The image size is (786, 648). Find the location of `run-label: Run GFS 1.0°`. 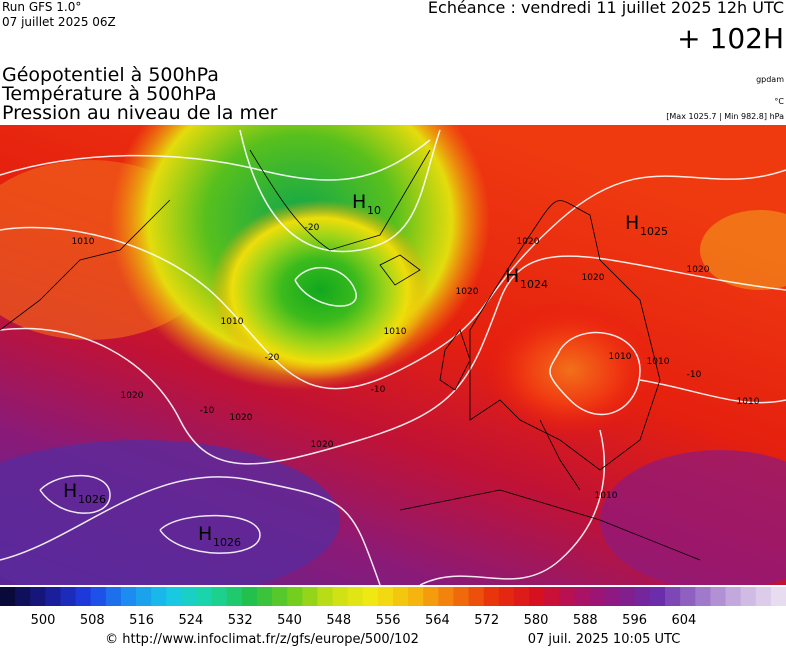

run-label: Run GFS 1.0° is located at coordinates (41, 7).